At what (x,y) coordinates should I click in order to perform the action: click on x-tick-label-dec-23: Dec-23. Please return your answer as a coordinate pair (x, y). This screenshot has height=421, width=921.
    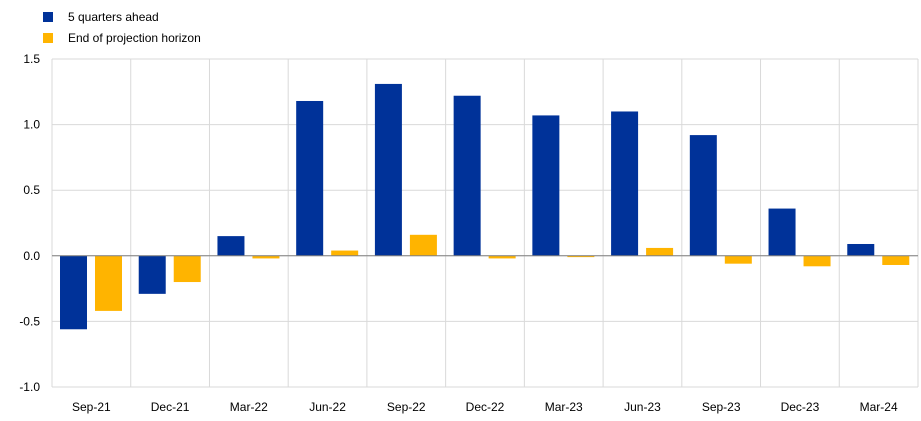
    Looking at the image, I should click on (800, 407).